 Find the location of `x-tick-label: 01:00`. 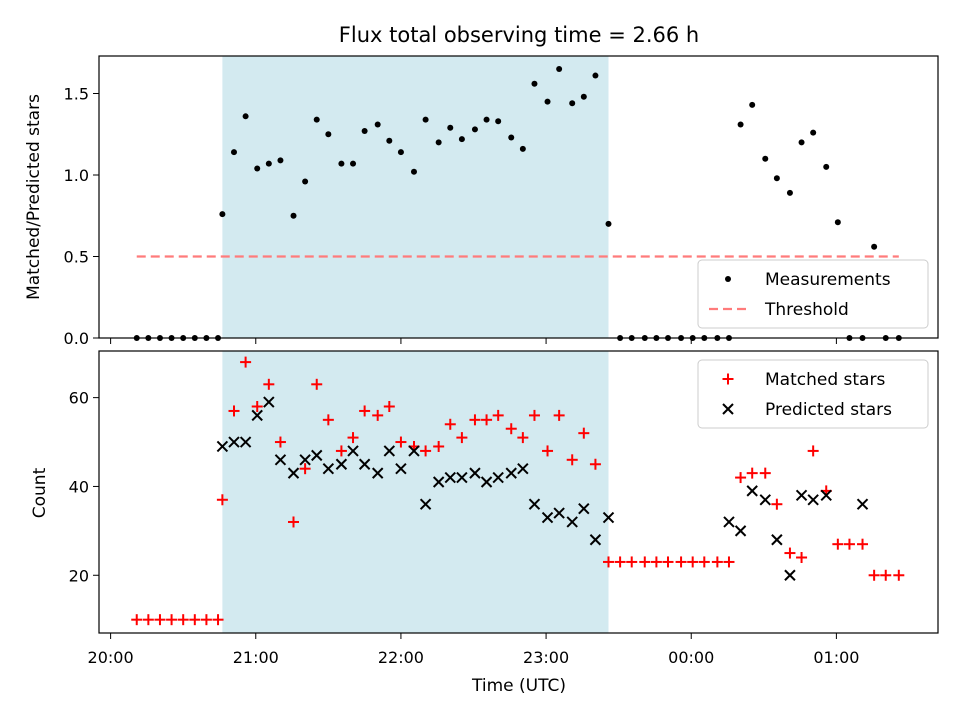

x-tick-label: 01:00 is located at coordinates (836, 657).